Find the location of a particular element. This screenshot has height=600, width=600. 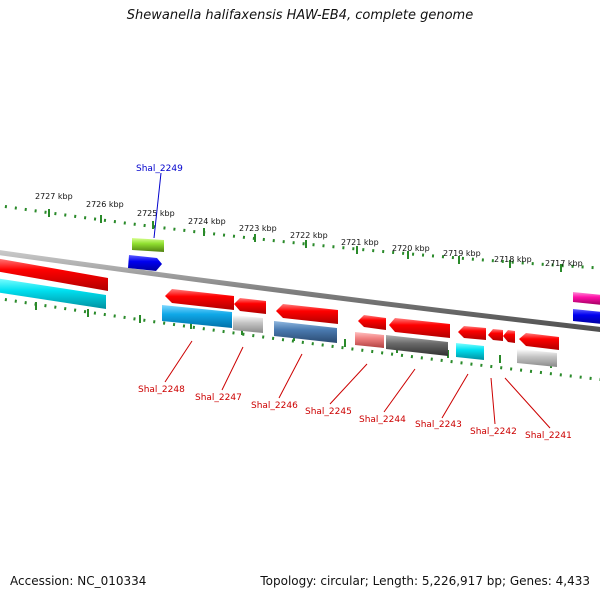

gene-shal-2245-box is located at coordinates (369, 340).